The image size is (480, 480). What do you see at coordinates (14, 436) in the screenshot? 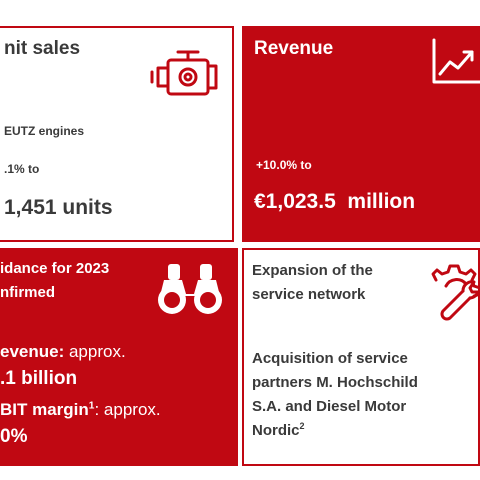
I see `guidance-ebit-value: 0%` at bounding box center [14, 436].